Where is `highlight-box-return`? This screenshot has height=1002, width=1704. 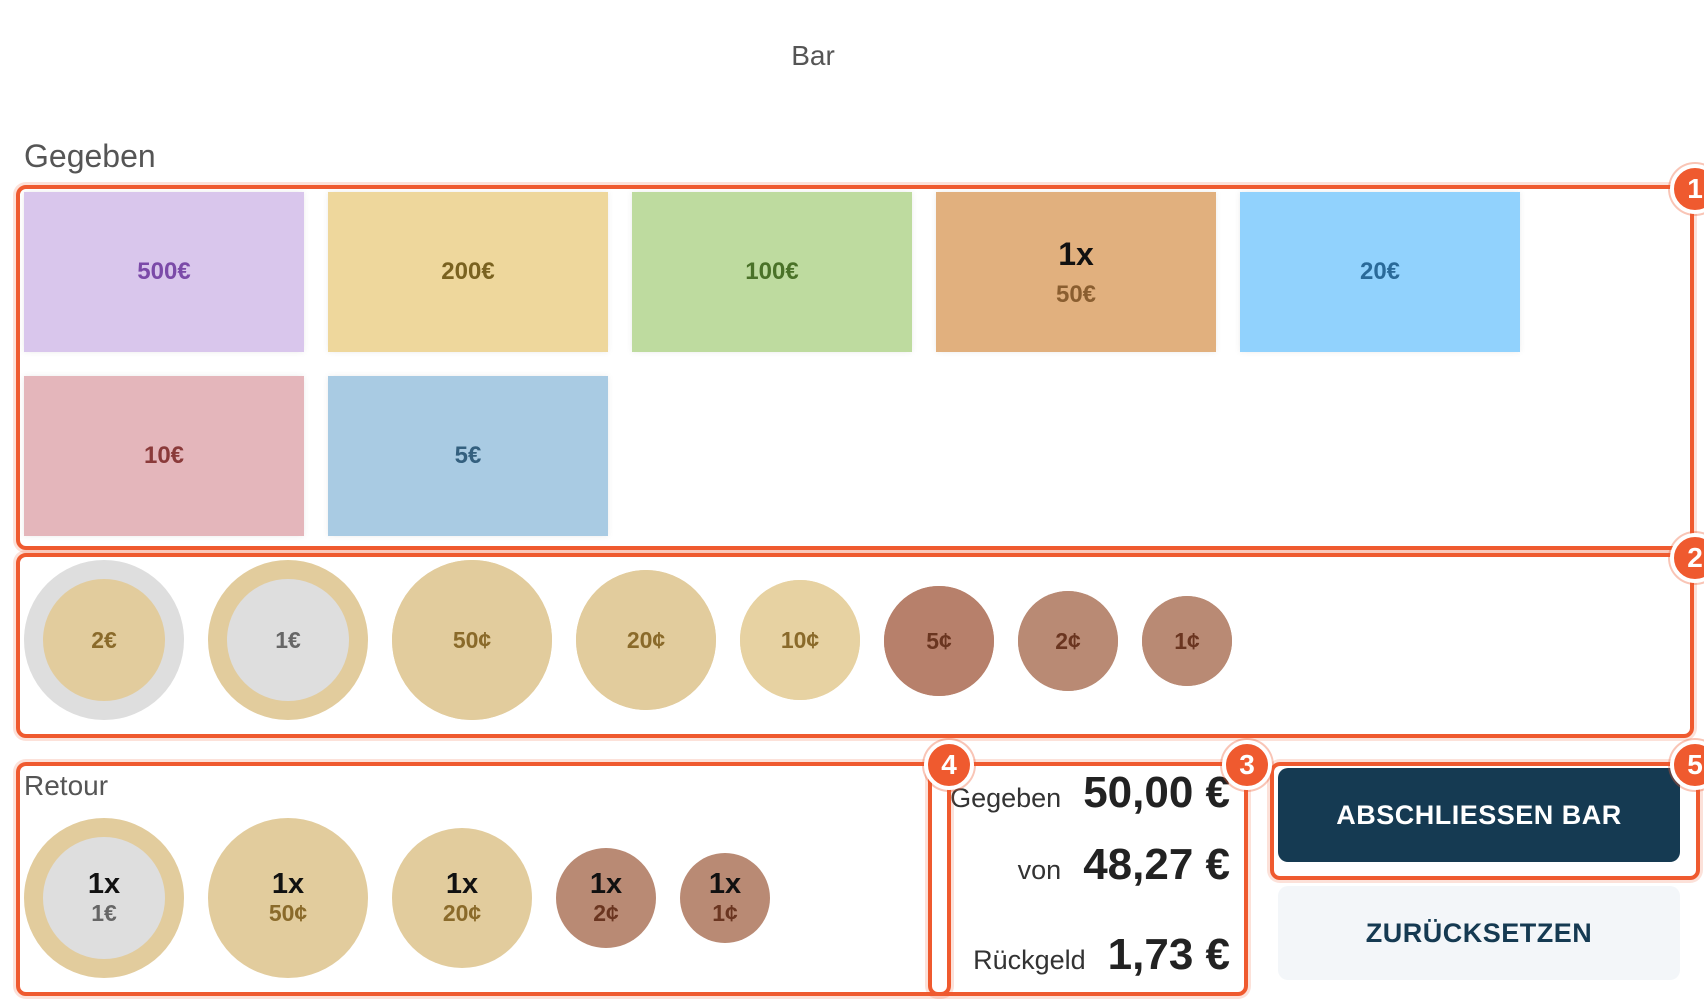 highlight-box-return is located at coordinates (483, 879).